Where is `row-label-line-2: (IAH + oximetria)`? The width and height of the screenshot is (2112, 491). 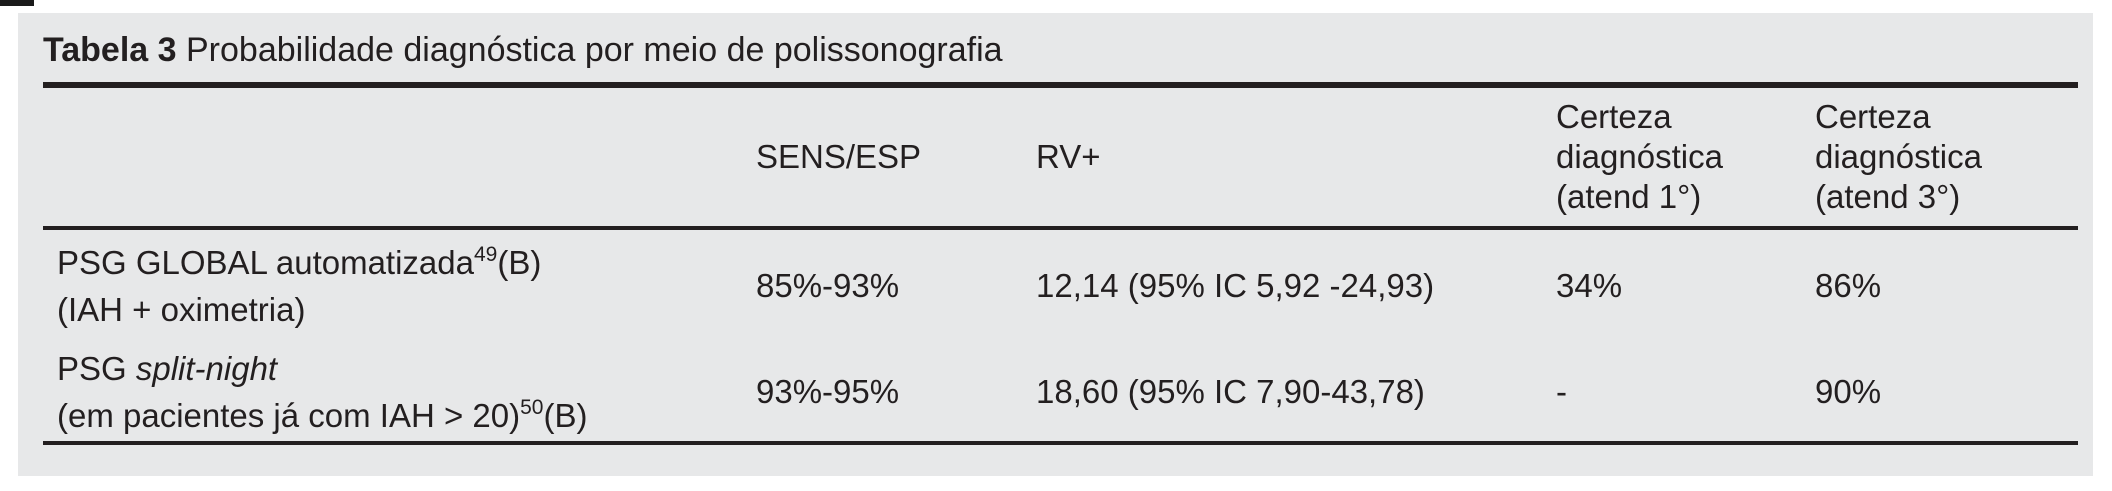
row-label-line-2: (IAH + oximetria) is located at coordinates (181, 309).